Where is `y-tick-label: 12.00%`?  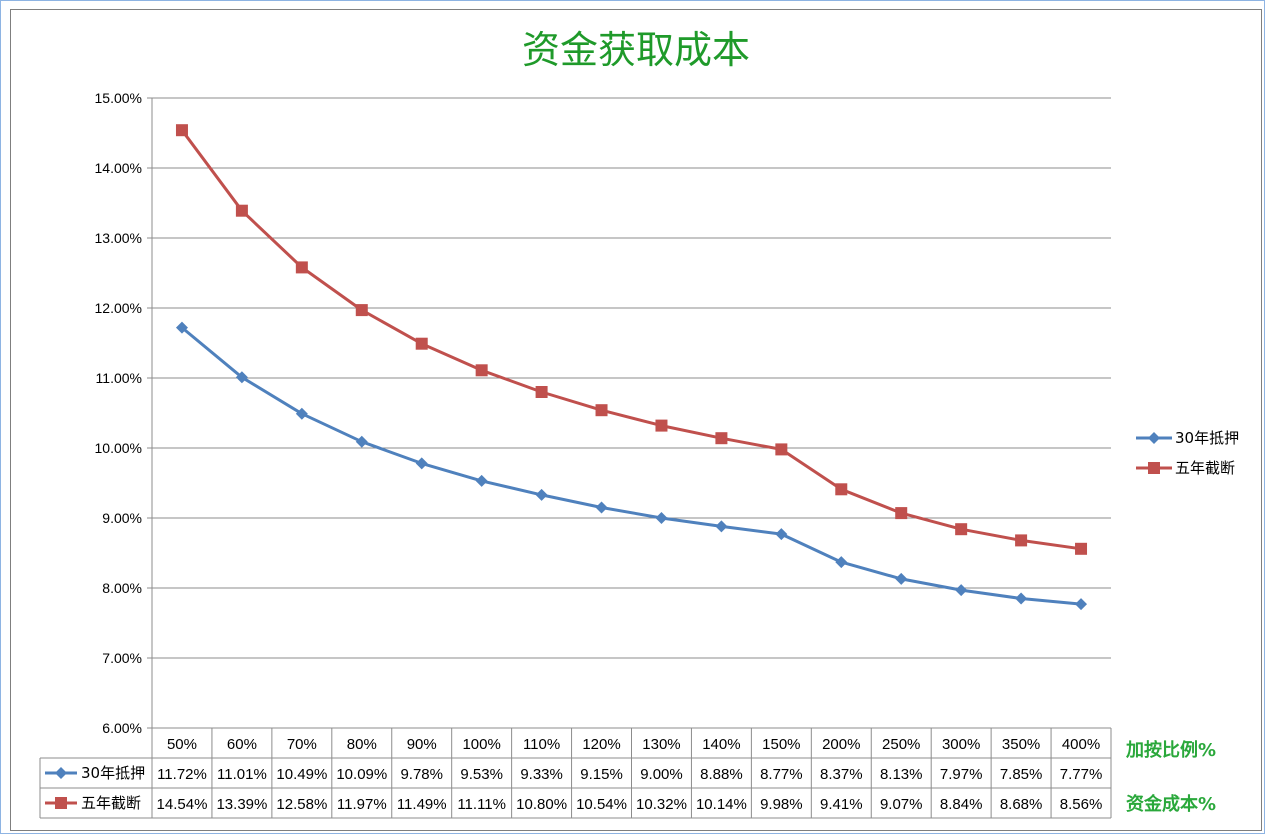 y-tick-label: 12.00% is located at coordinates (118, 308).